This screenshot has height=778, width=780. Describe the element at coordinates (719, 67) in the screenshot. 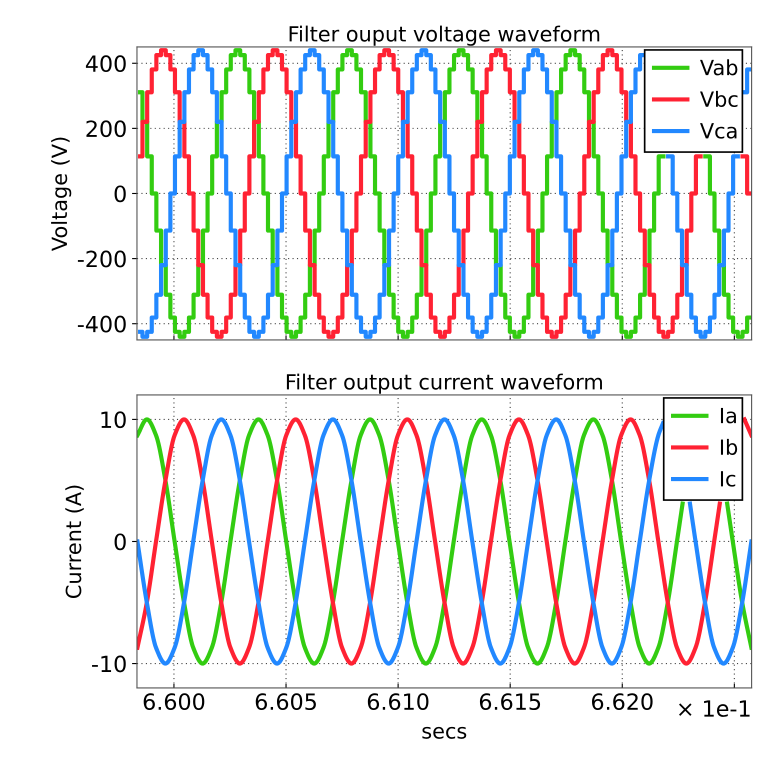

I see `legend-label: Vab` at that location.